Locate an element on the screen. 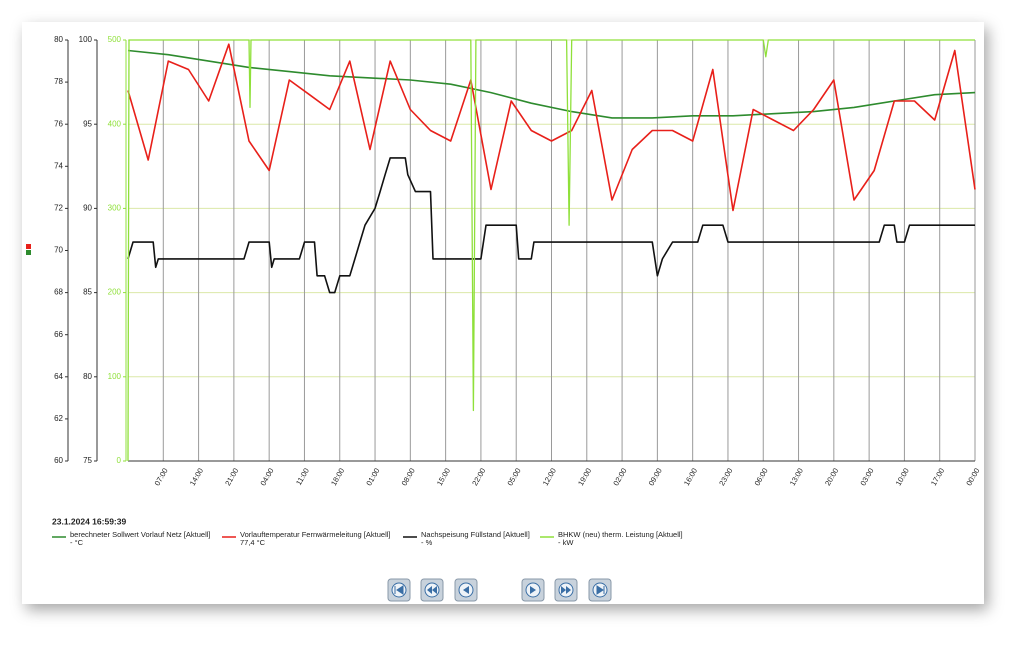  last-button is located at coordinates (600, 590).